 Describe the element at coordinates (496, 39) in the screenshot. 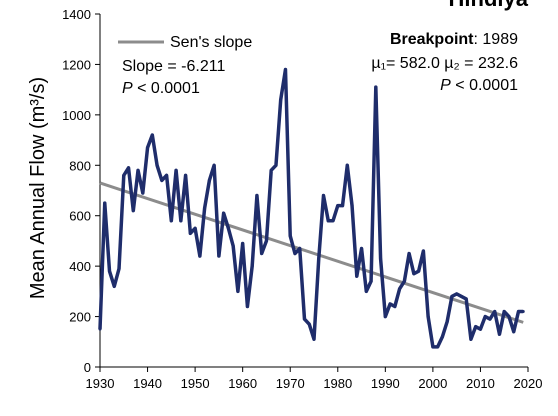

I see `breakpoint-value: : 1989` at that location.